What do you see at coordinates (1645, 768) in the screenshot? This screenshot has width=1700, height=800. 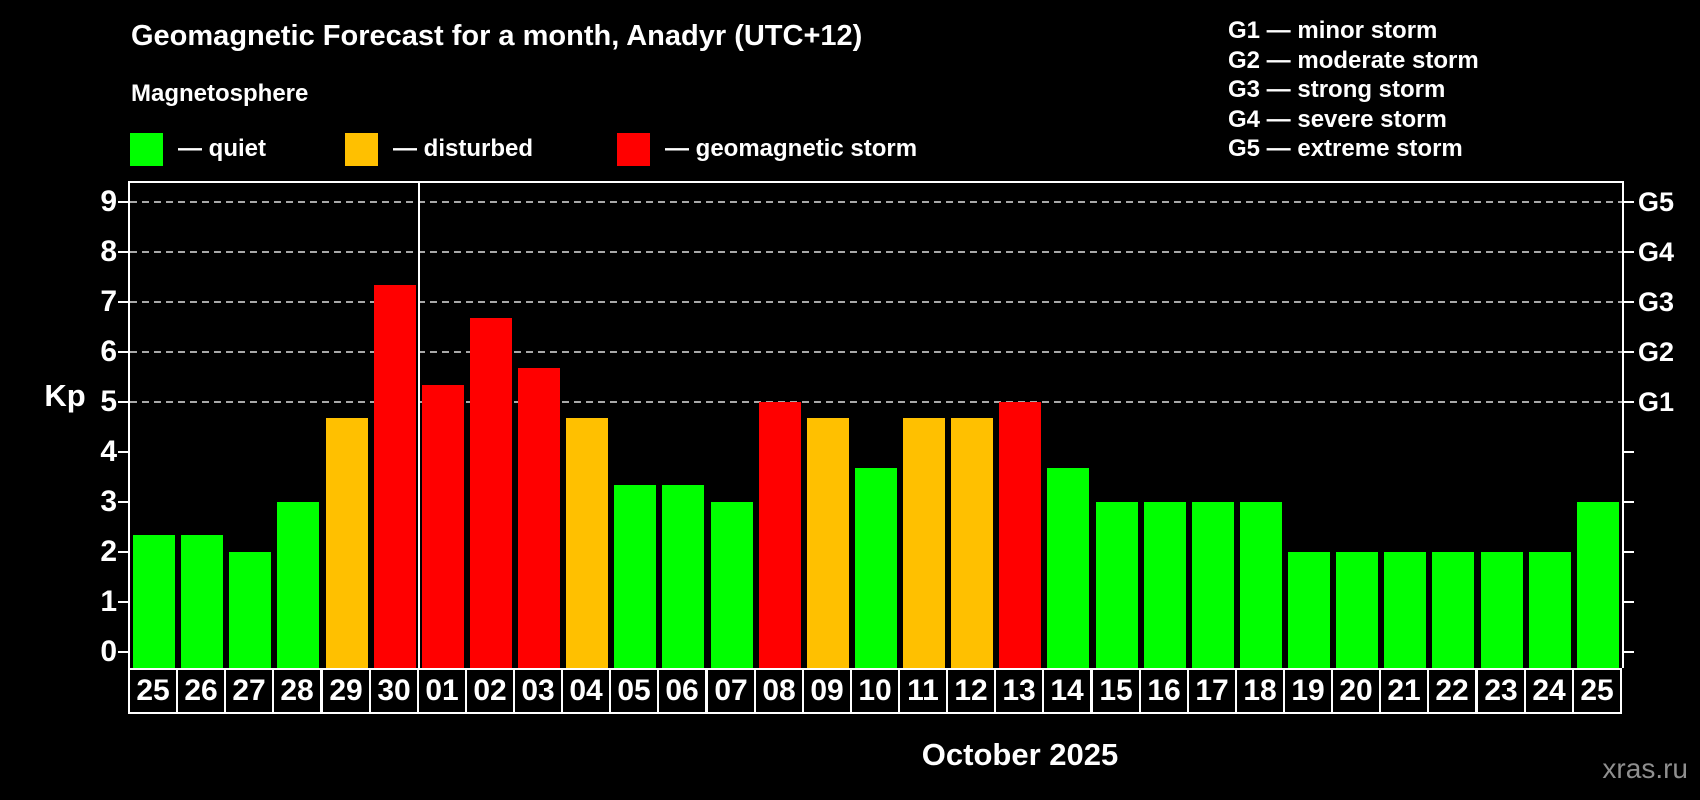 I see `watermark-xras: xras.ru` at bounding box center [1645, 768].